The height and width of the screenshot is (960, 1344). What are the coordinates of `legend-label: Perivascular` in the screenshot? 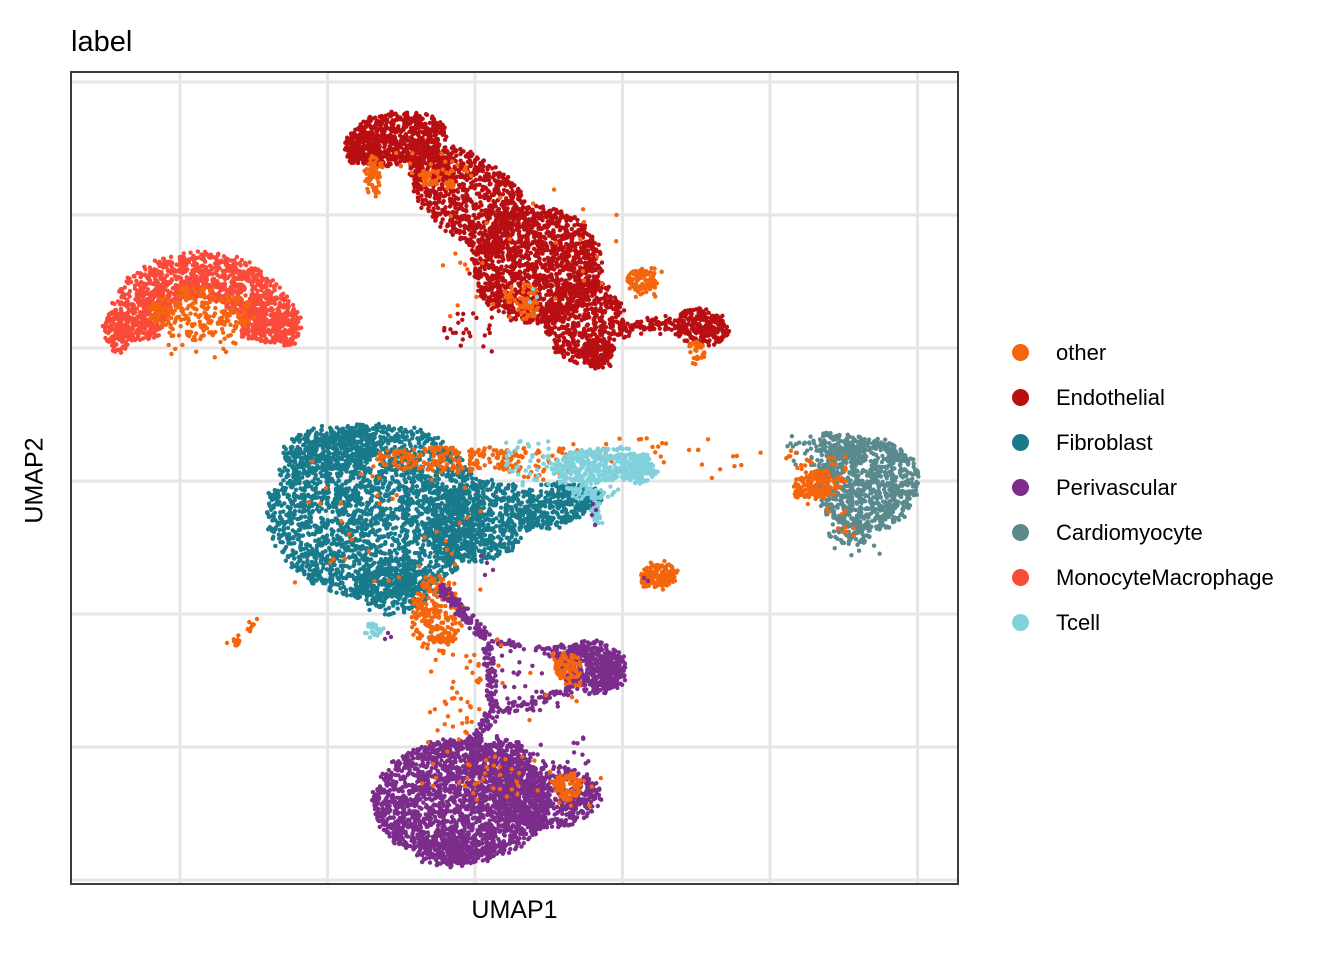 It's located at (1117, 487).